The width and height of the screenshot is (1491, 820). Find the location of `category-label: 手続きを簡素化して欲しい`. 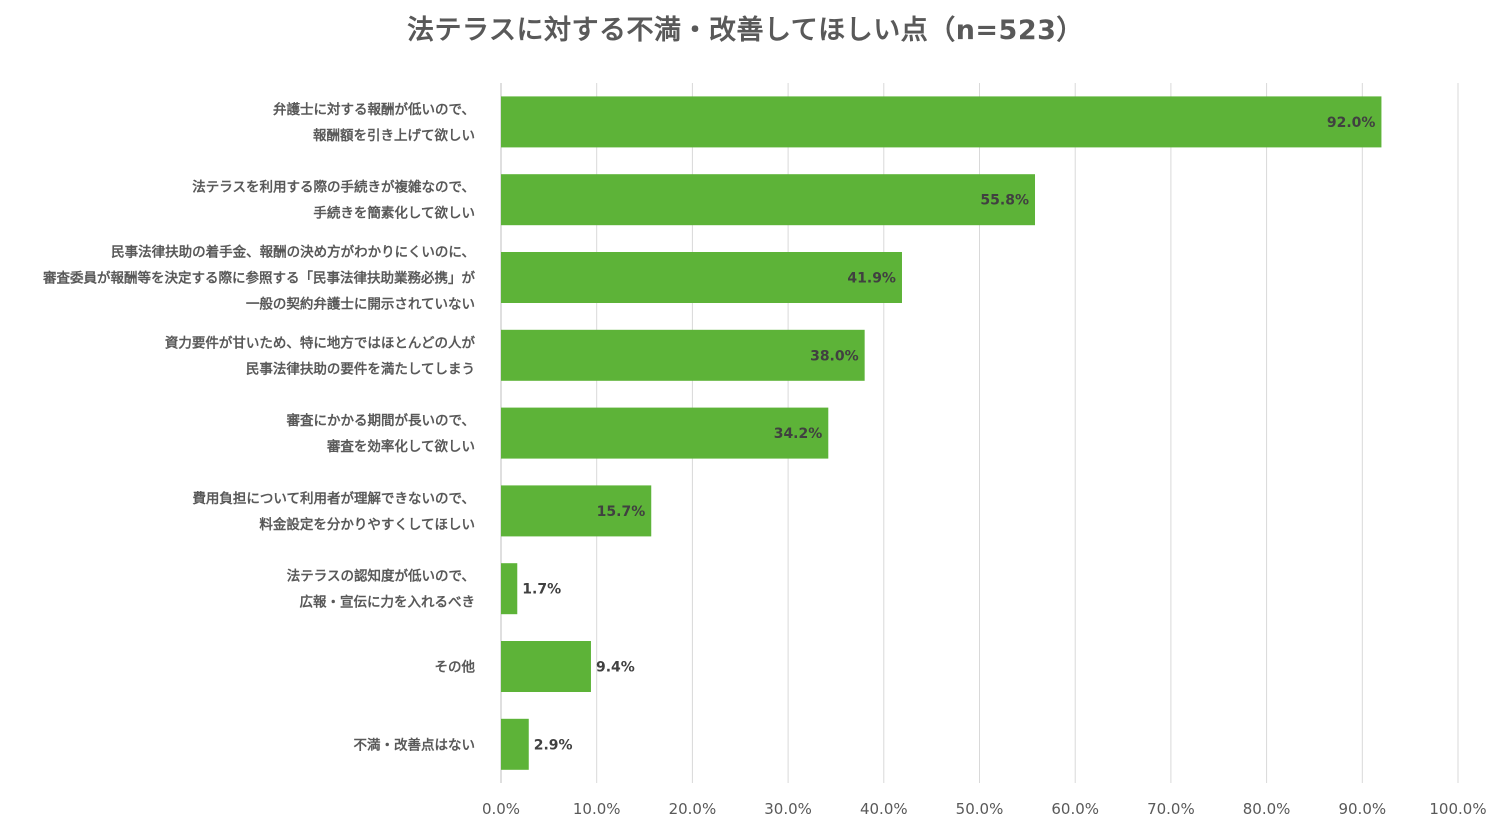

category-label: 手続きを簡素化して欲しい is located at coordinates (394, 213).